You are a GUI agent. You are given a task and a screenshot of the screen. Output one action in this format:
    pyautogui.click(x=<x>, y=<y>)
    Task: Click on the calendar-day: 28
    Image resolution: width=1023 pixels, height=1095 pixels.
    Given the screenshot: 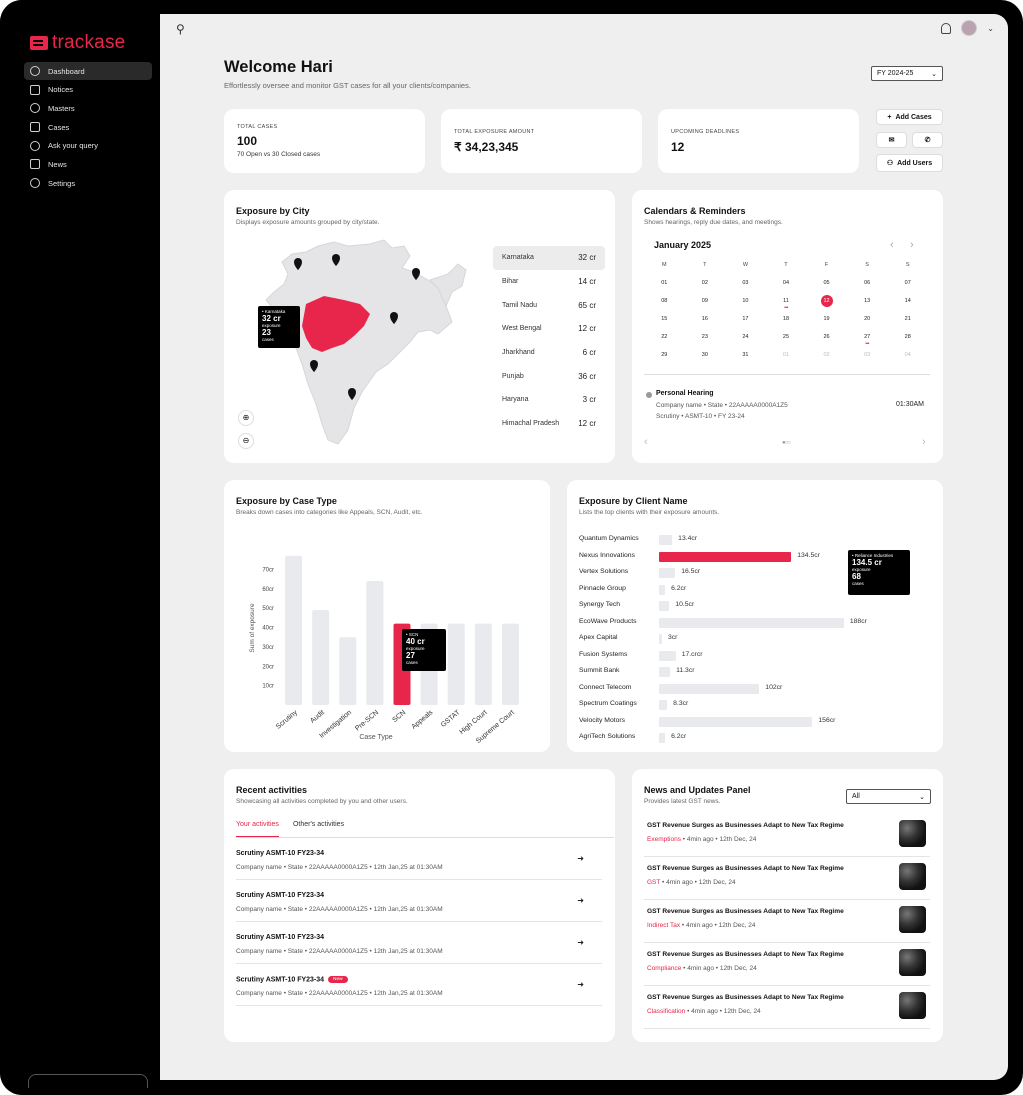 What is the action you would take?
    pyautogui.click(x=907, y=337)
    